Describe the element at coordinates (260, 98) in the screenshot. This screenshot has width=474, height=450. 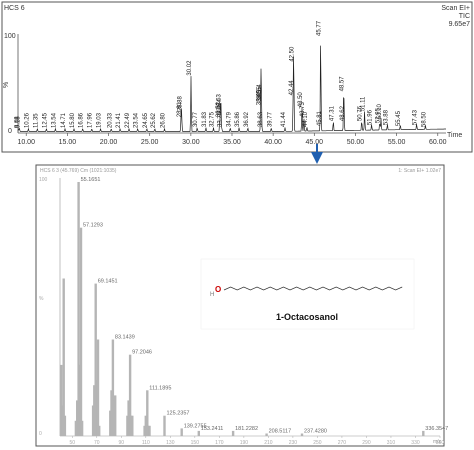
I see `chromatogram-peak-label: 38.48` at that location.